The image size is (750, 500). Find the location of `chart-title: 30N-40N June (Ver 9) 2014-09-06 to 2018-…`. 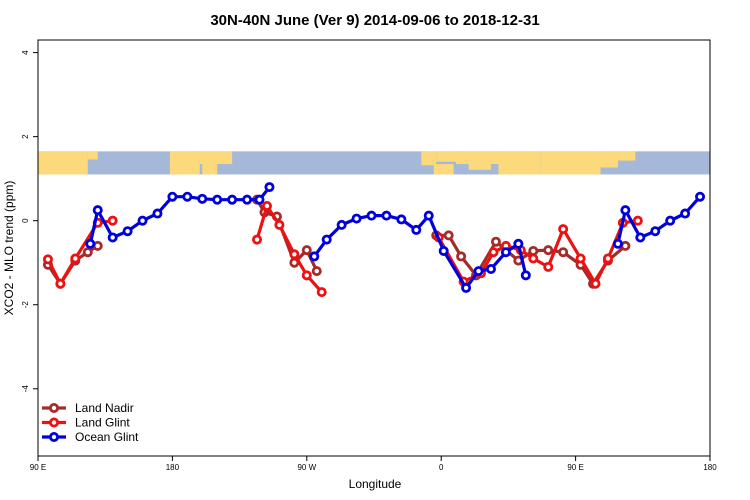

chart-title: 30N-40N June (Ver 9) 2014-09-06 to 2018-… is located at coordinates (374, 20).